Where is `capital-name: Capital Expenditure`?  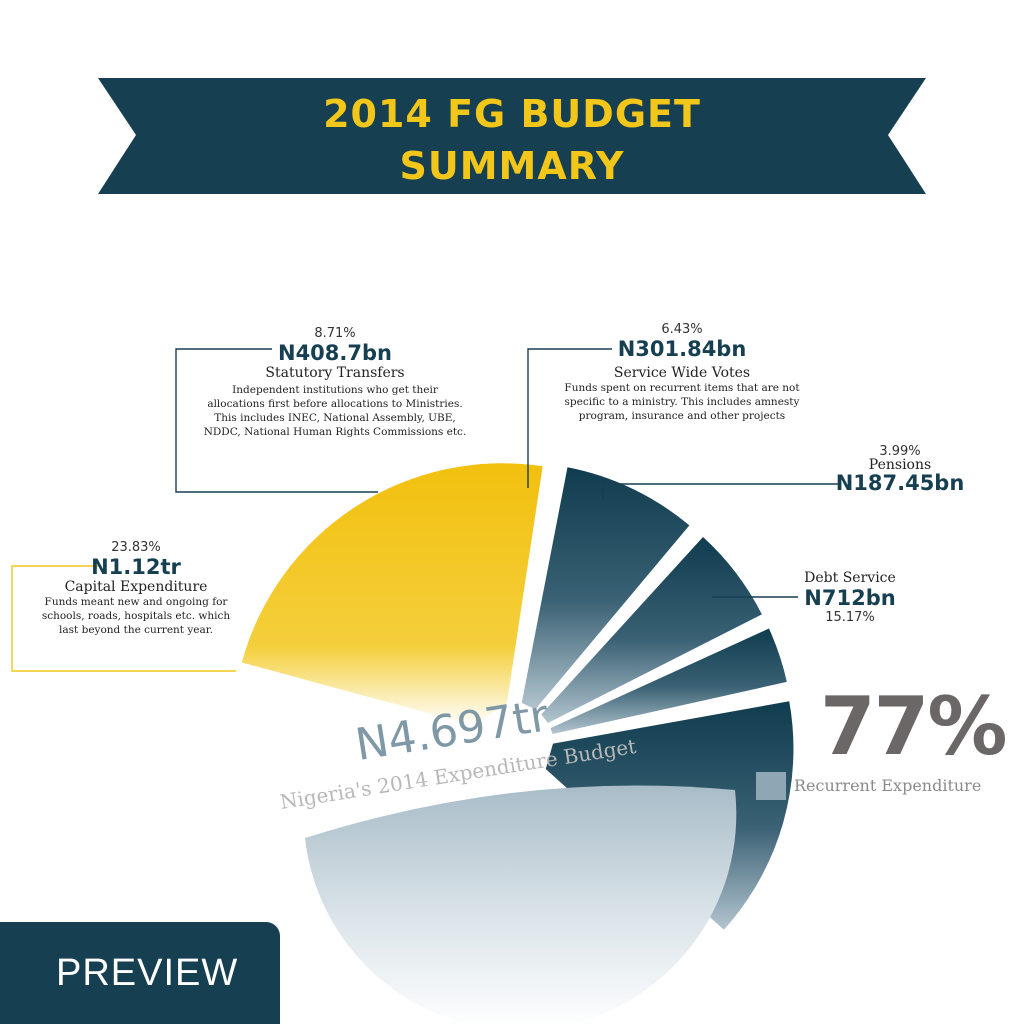 capital-name: Capital Expenditure is located at coordinates (136, 587).